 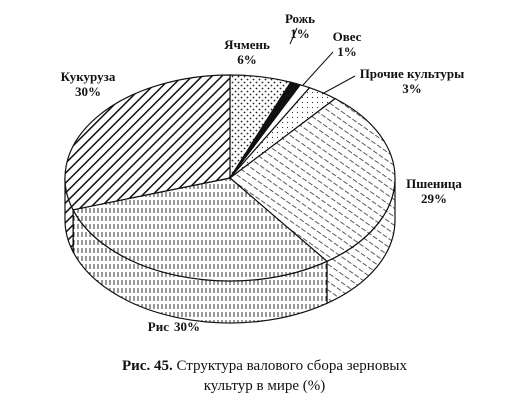 I want to click on value-label: 6%, so click(x=247, y=59).